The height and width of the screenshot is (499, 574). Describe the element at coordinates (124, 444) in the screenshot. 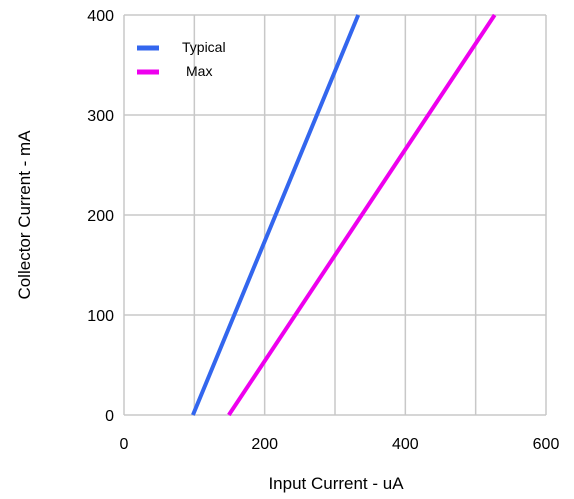

I see `x-tick-label: 0` at that location.